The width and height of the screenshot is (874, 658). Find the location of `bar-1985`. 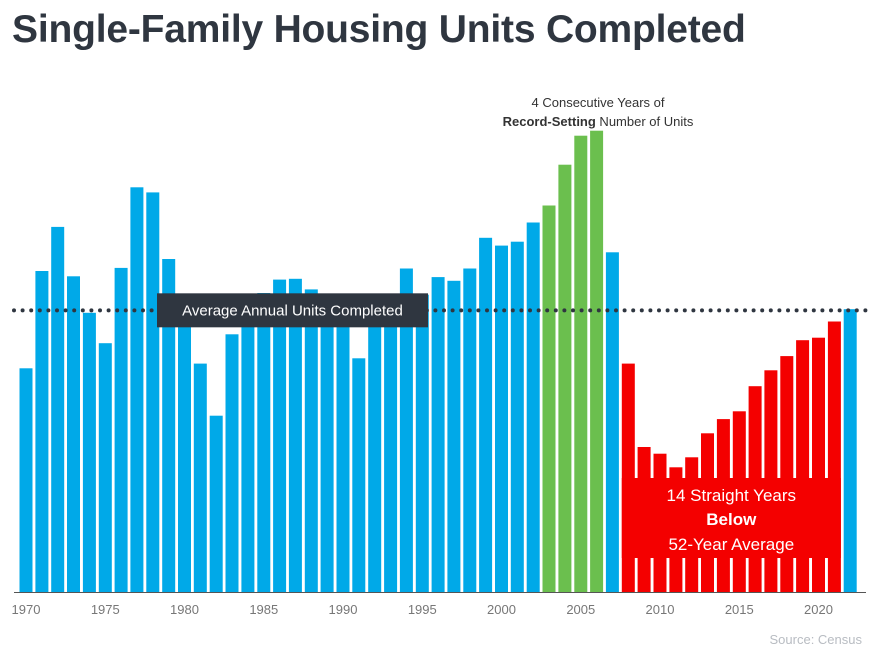

bar-1985 is located at coordinates (264, 442).